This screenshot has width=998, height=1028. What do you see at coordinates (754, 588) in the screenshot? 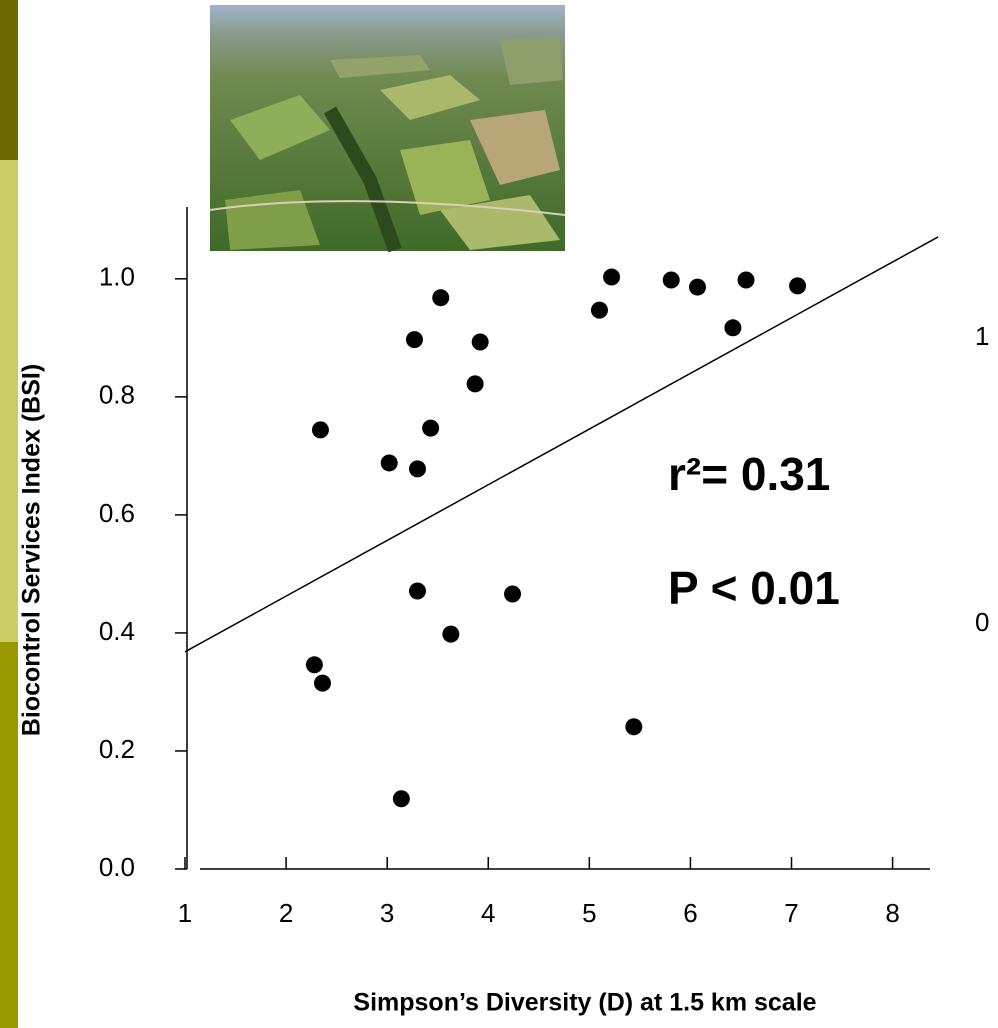
I see `annotation: P < 0.01` at bounding box center [754, 588].